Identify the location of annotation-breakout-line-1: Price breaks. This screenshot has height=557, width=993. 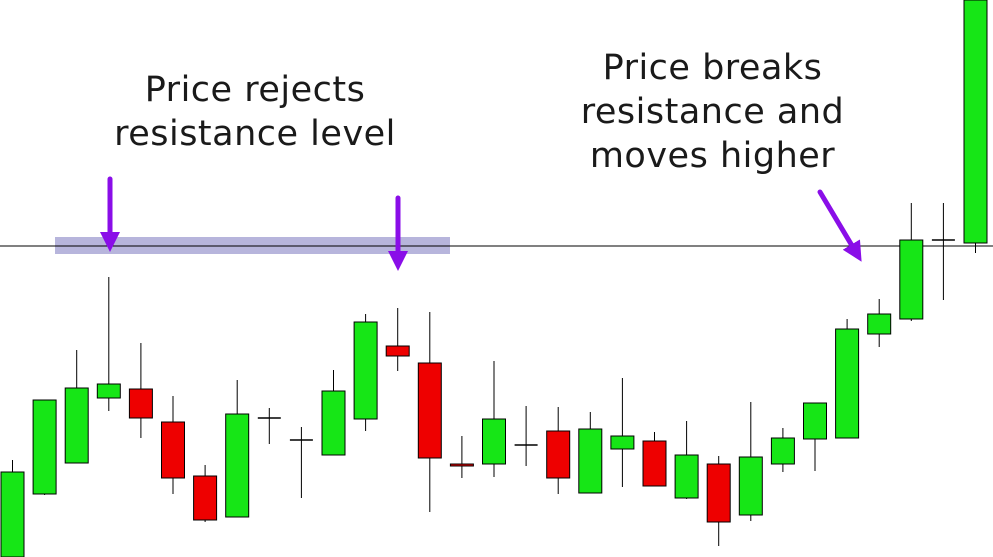
(712, 68).